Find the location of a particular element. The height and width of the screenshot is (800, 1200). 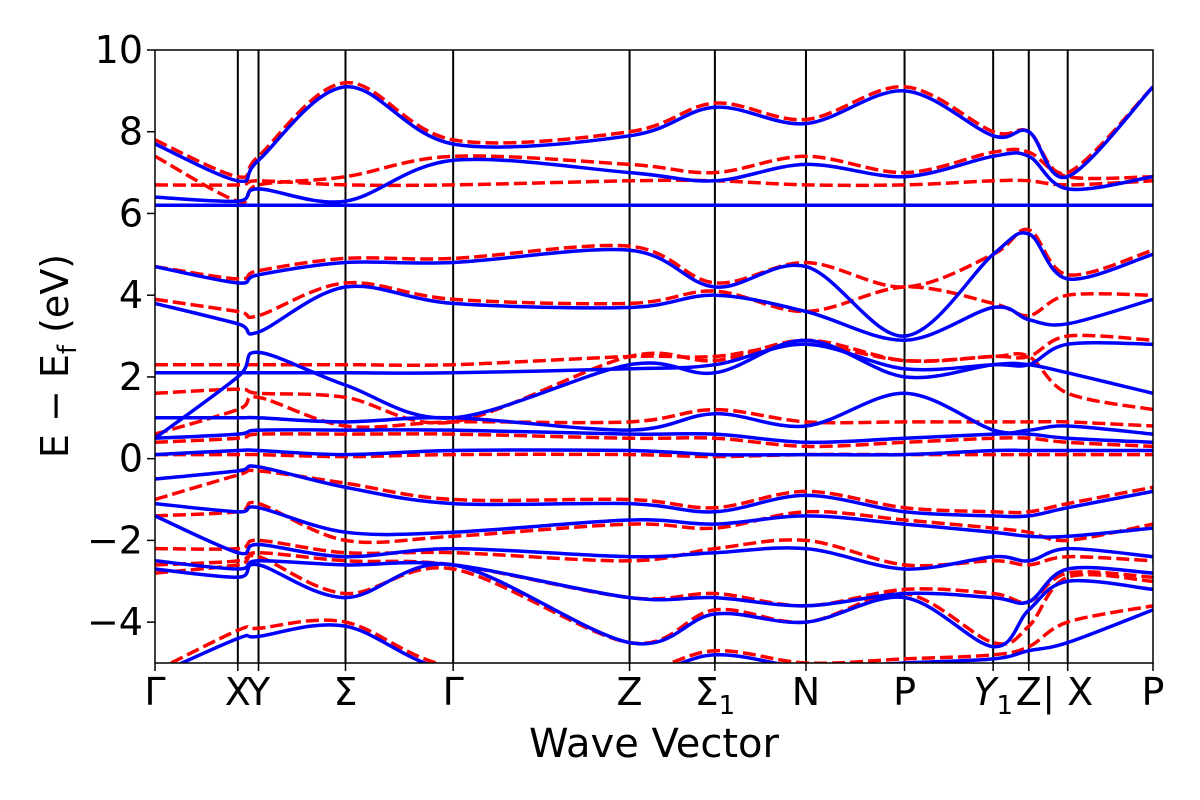

x-tick-label: | X is located at coordinates (1067, 692).